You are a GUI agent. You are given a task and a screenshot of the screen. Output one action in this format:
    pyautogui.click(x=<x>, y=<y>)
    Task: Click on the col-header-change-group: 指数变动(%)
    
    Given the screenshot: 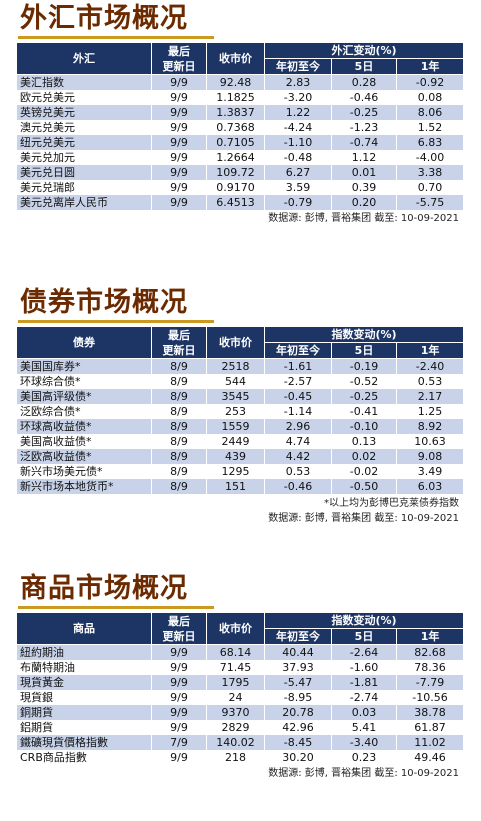 What is the action you would take?
    pyautogui.click(x=364, y=620)
    